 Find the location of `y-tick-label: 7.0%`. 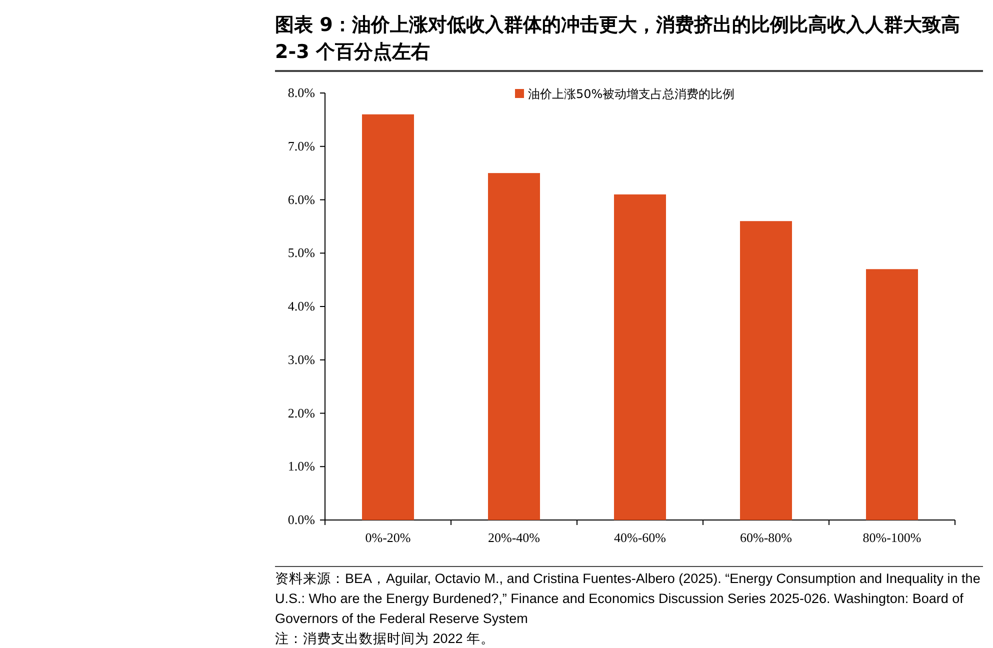

y-tick-label: 7.0% is located at coordinates (302, 146).